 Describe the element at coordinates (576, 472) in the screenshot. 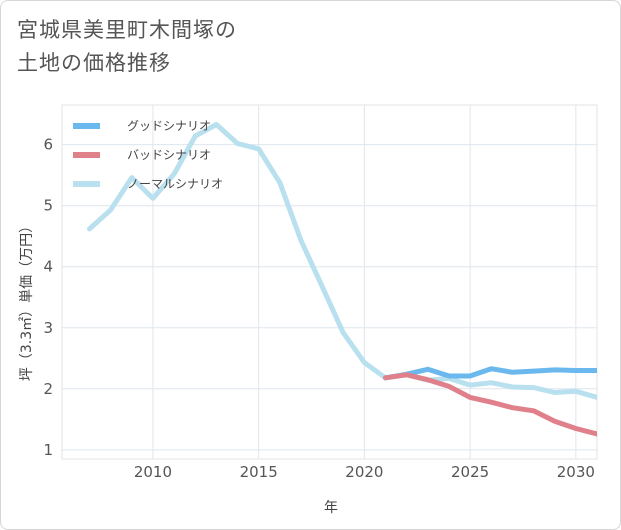

I see `x-tick-label: 2030` at that location.